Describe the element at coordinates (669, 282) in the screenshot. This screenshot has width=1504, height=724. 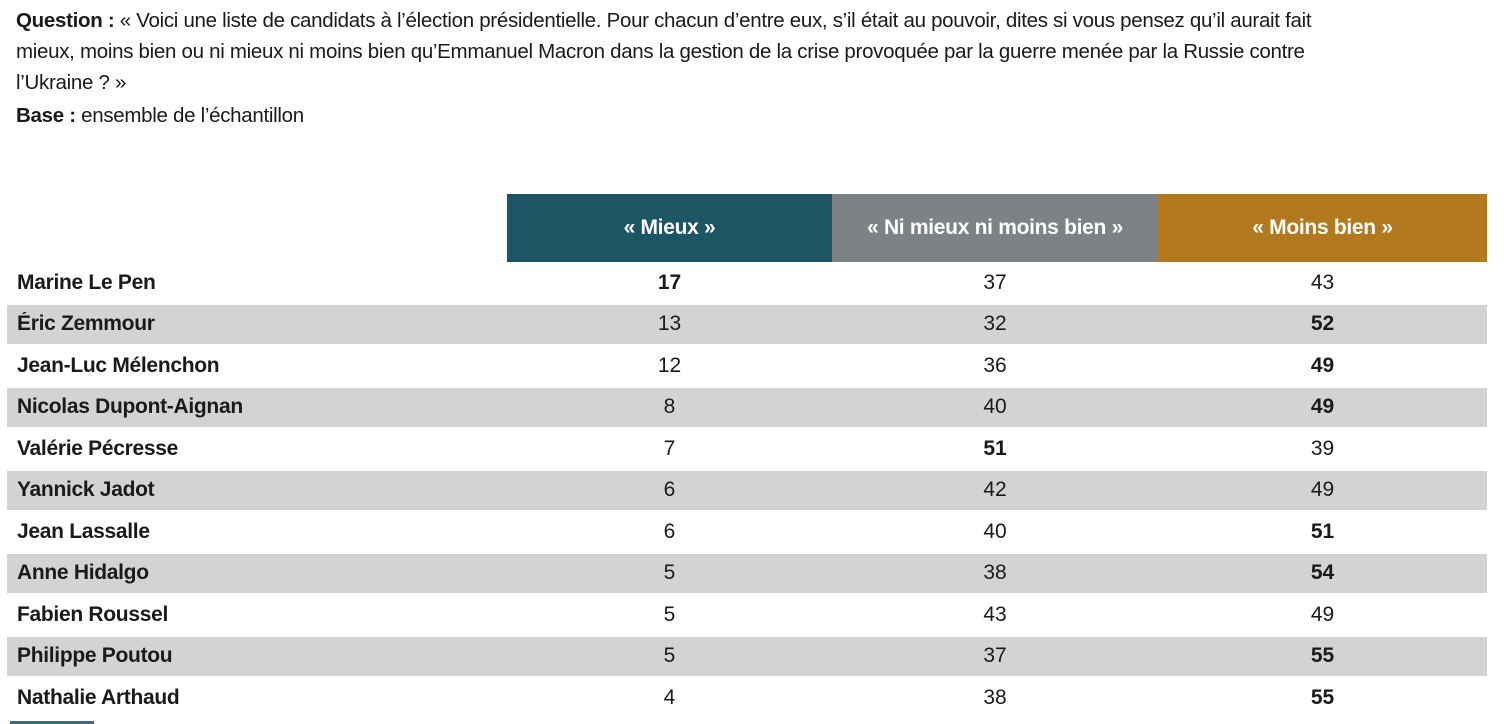
I see `value-mieux: 17` at that location.